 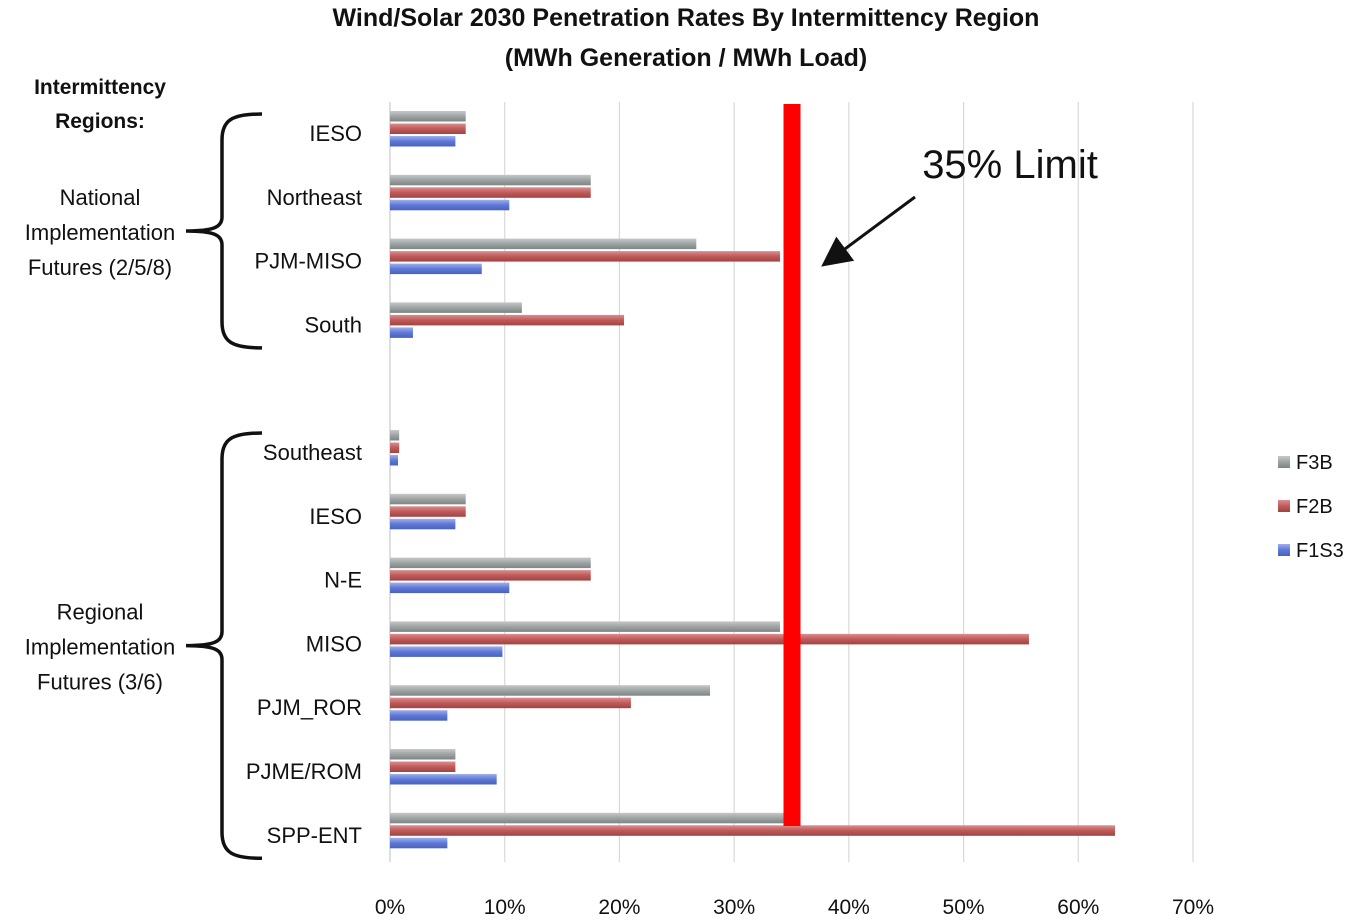 I want to click on limit-arrow, so click(x=868, y=231).